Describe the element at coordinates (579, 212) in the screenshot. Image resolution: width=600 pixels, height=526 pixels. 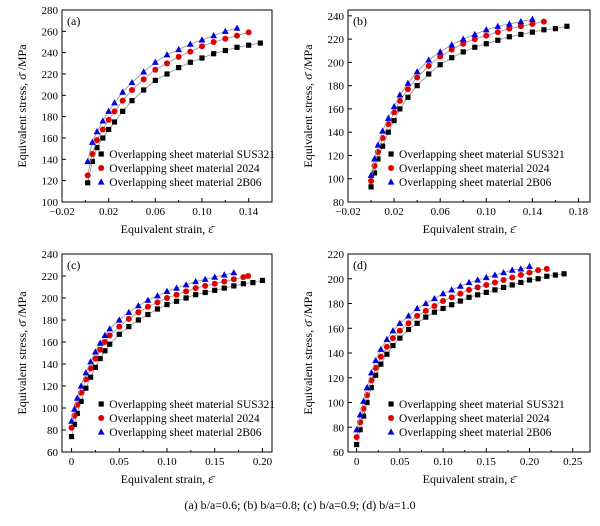
I see `x-tick-label: 0.18` at that location.